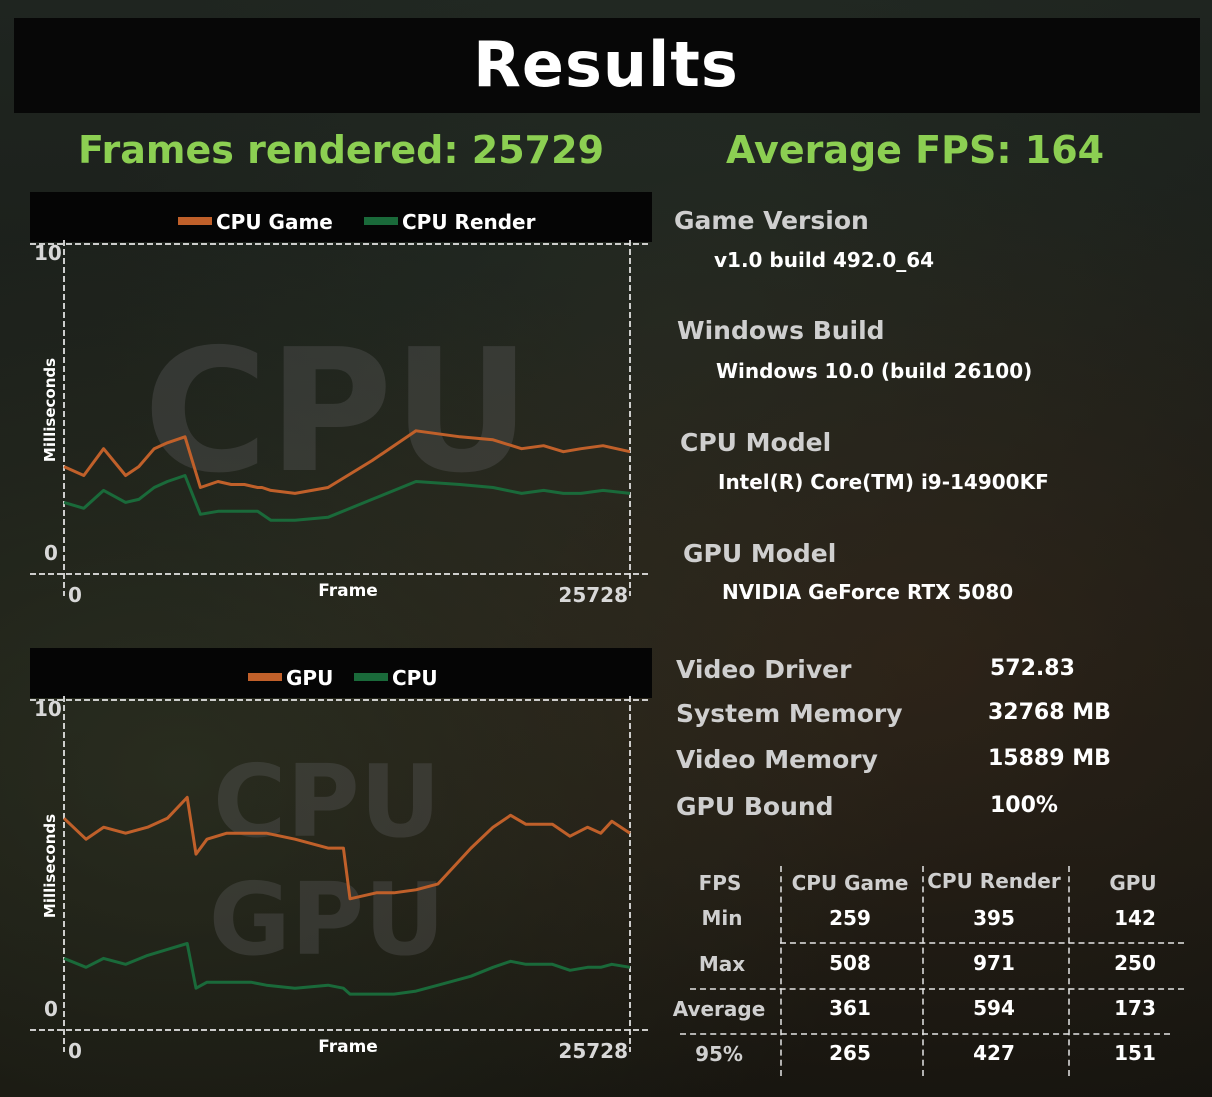  Describe the element at coordinates (341, 673) in the screenshot. I see `chart2-legend` at that location.